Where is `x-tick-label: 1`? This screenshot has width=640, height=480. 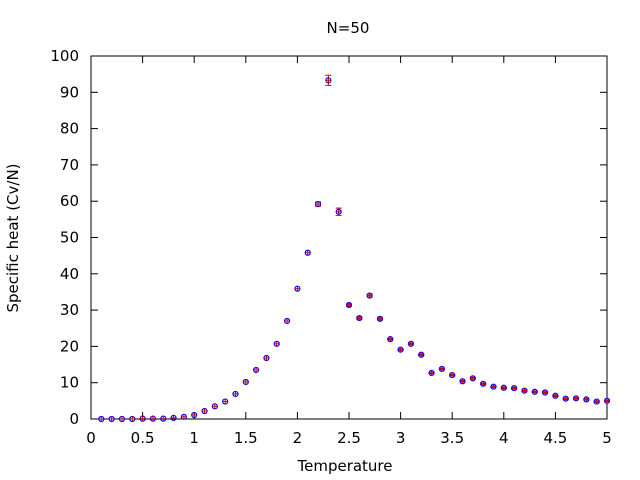 x-tick-label: 1 is located at coordinates (194, 438).